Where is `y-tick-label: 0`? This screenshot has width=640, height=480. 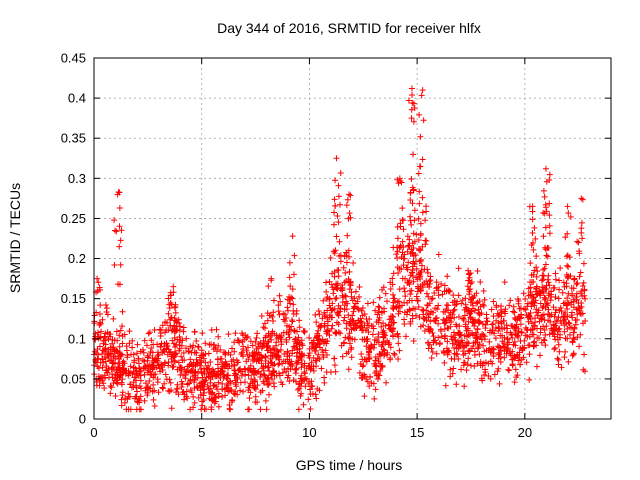
y-tick-label: 0 is located at coordinates (82, 419).